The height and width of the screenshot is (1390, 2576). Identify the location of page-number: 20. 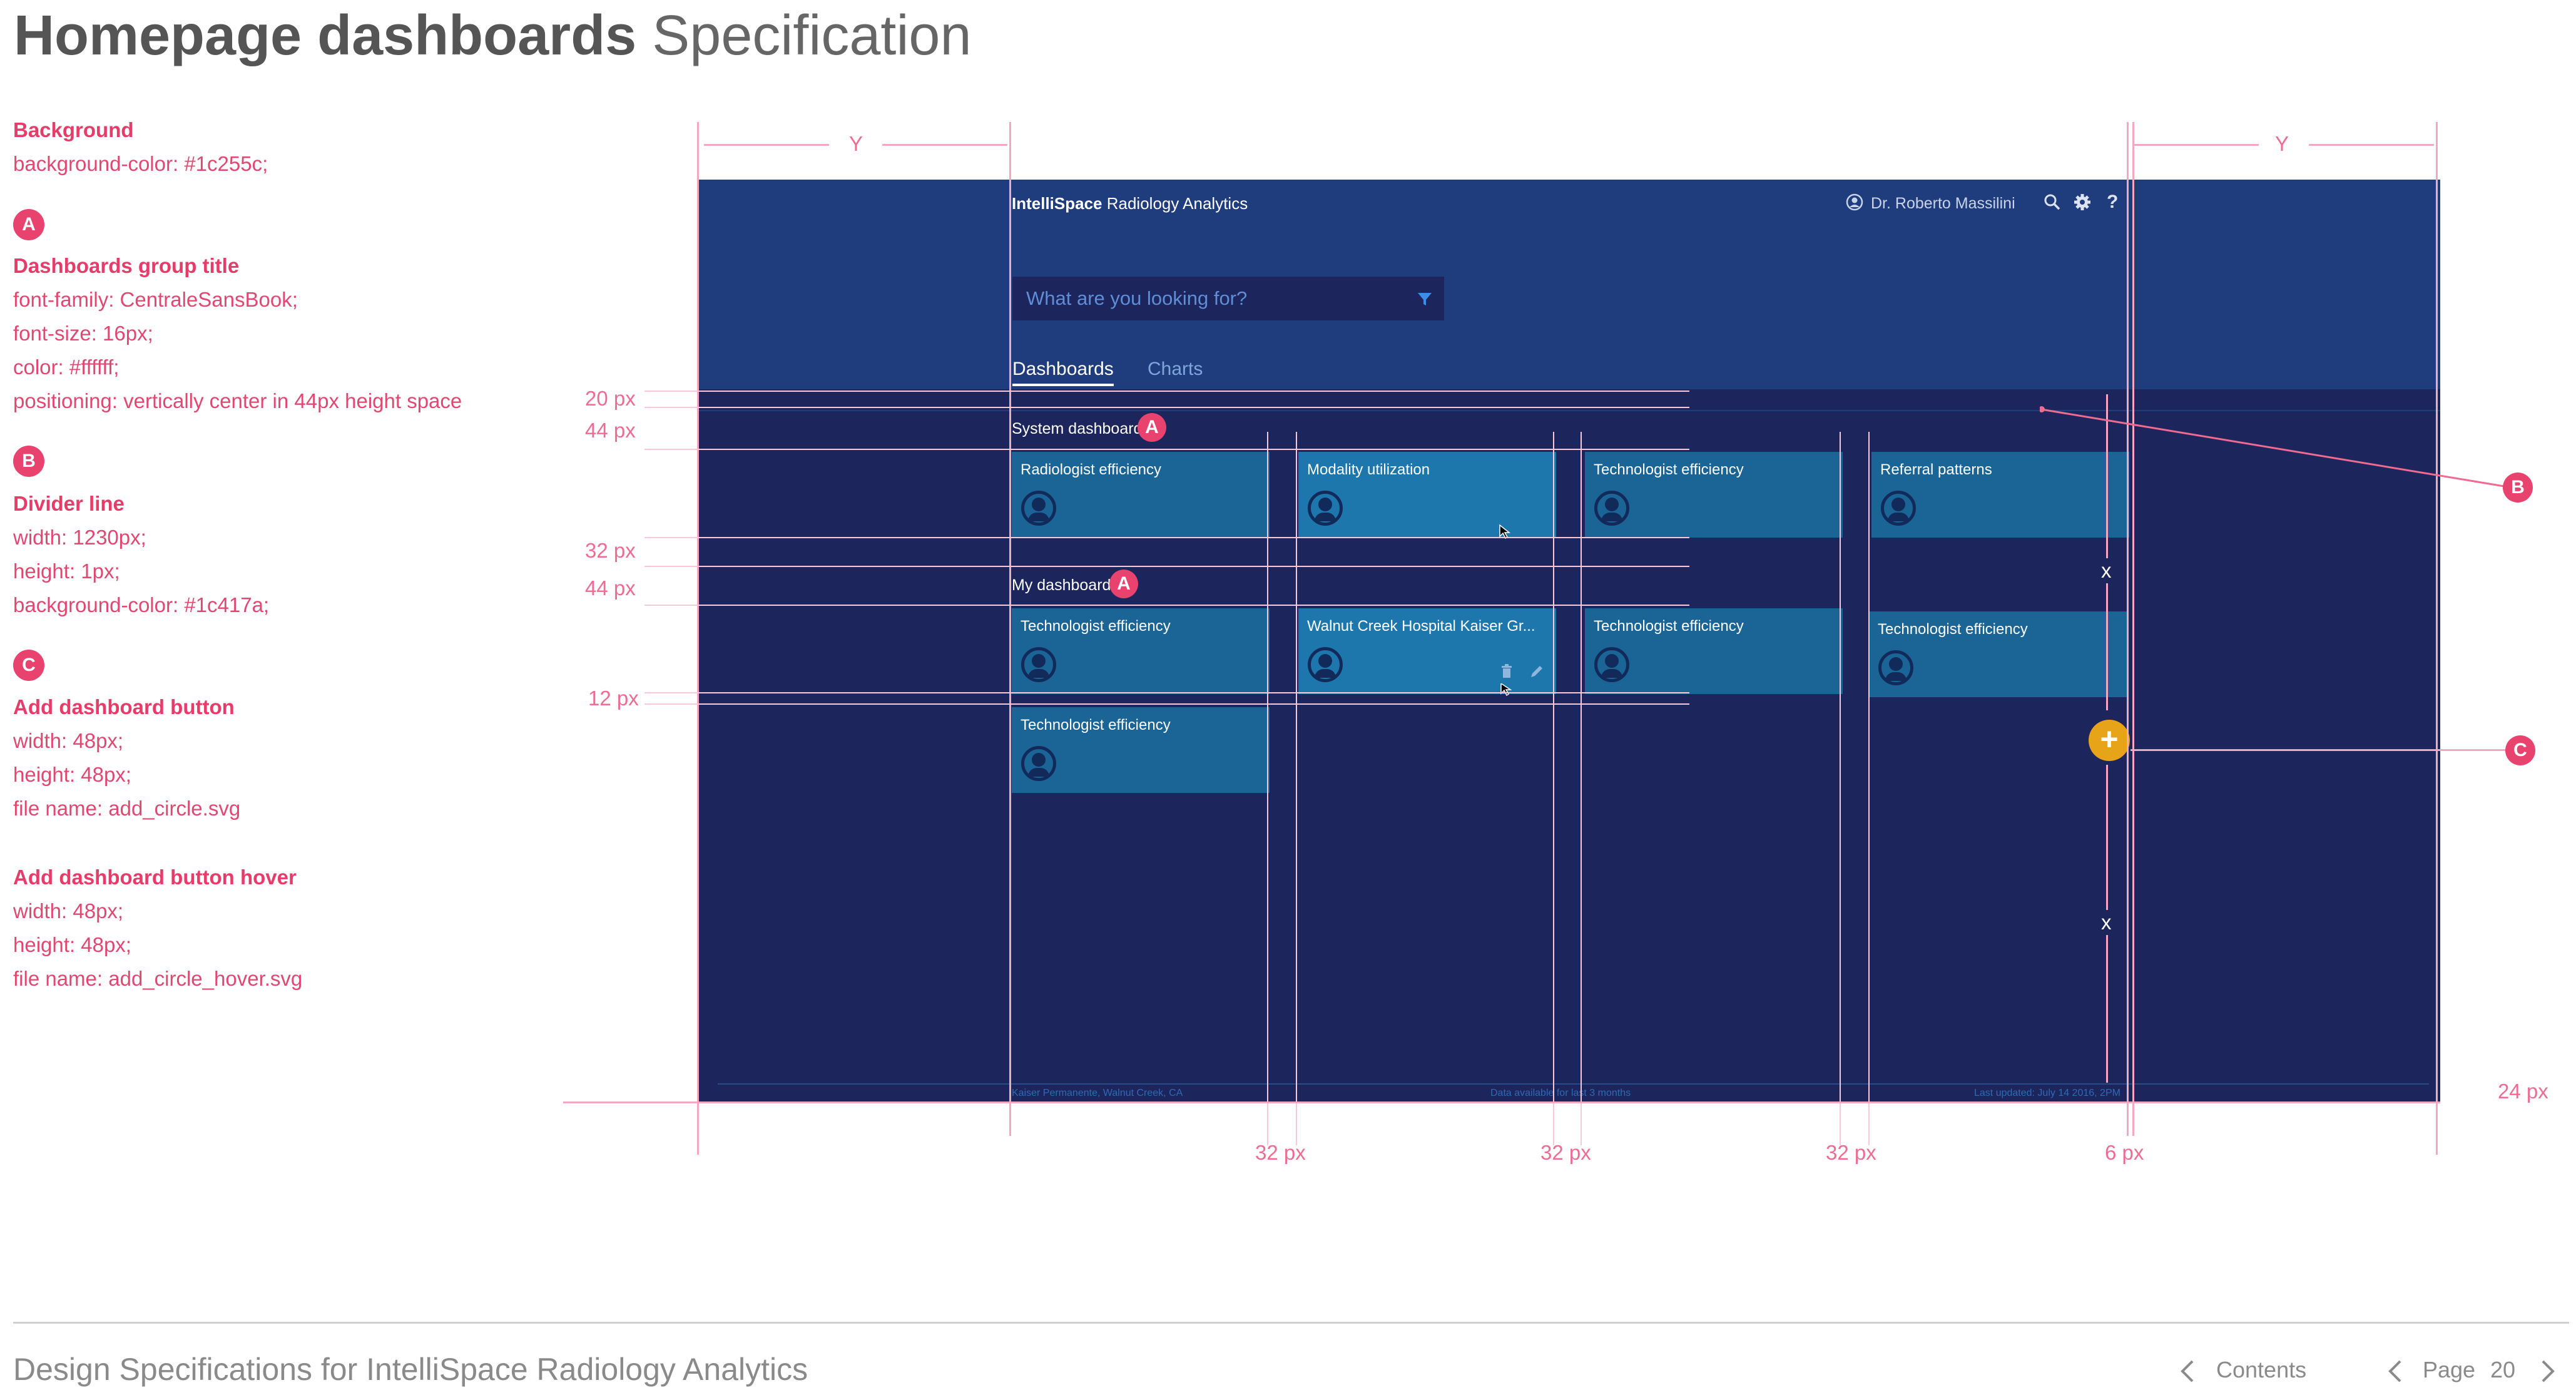
(2503, 1369).